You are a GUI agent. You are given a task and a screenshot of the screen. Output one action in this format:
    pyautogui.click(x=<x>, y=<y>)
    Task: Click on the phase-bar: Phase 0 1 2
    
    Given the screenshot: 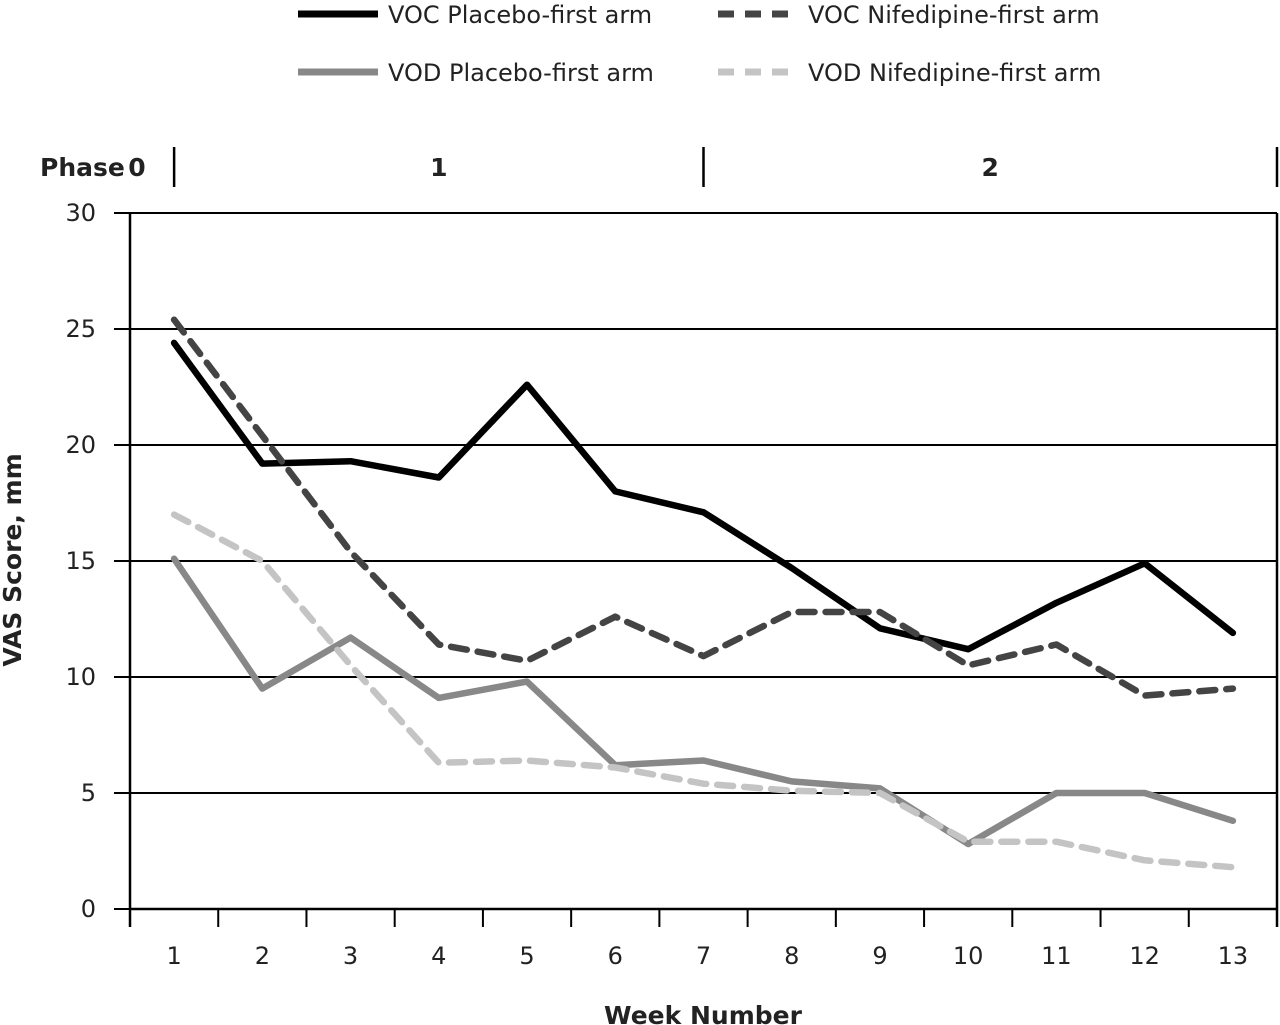 What is the action you would take?
    pyautogui.click(x=659, y=167)
    